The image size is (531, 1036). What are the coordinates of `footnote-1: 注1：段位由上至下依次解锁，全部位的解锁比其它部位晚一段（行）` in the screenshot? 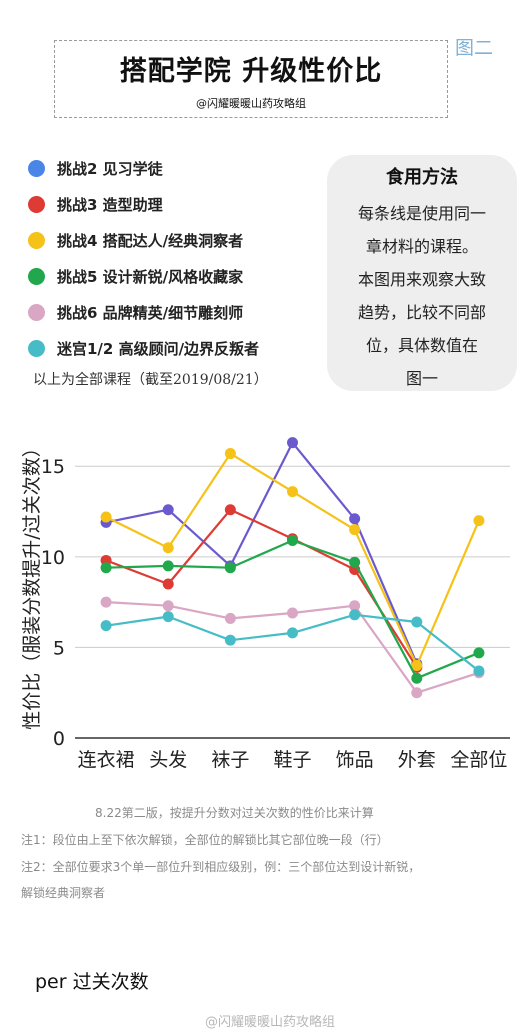 It's located at (205, 840).